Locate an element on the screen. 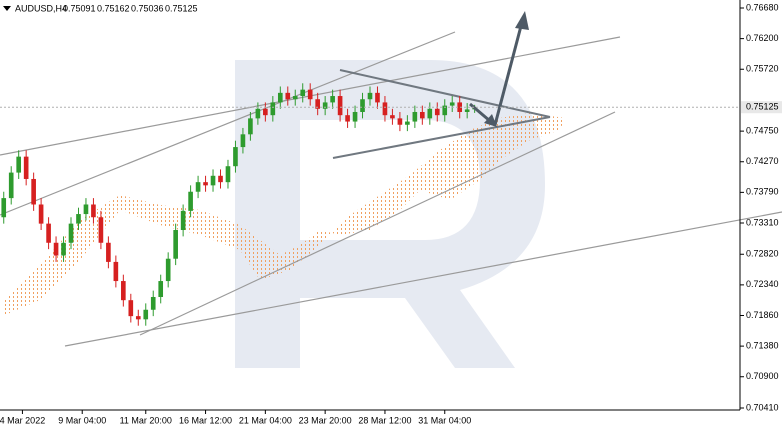  triangle is located at coordinates (441, 114).